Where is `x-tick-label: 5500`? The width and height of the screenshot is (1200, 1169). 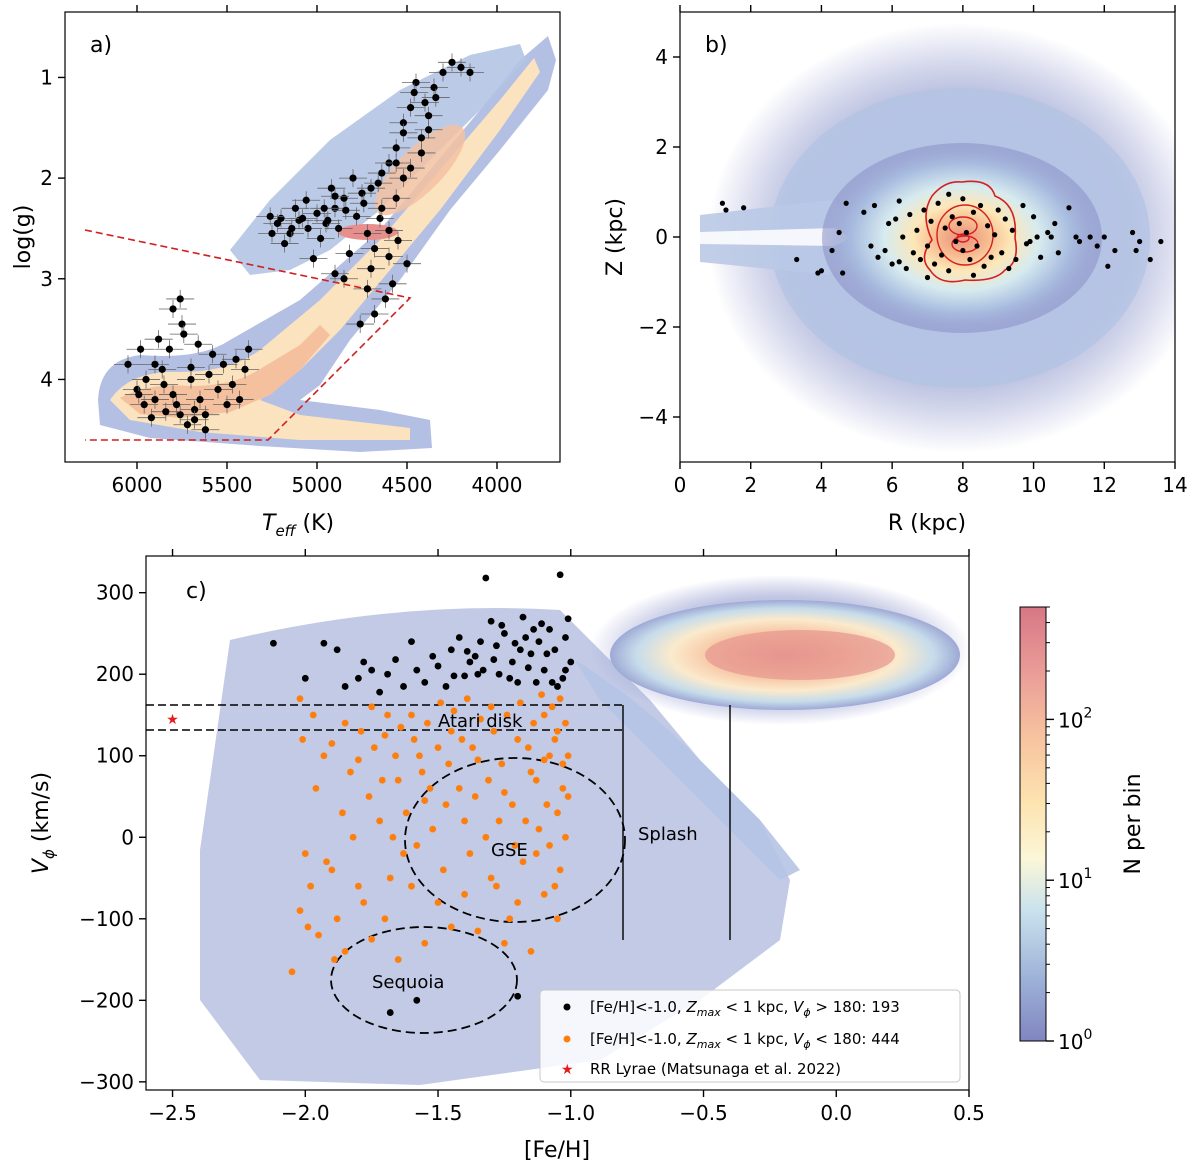 x-tick-label: 5500 is located at coordinates (227, 485).